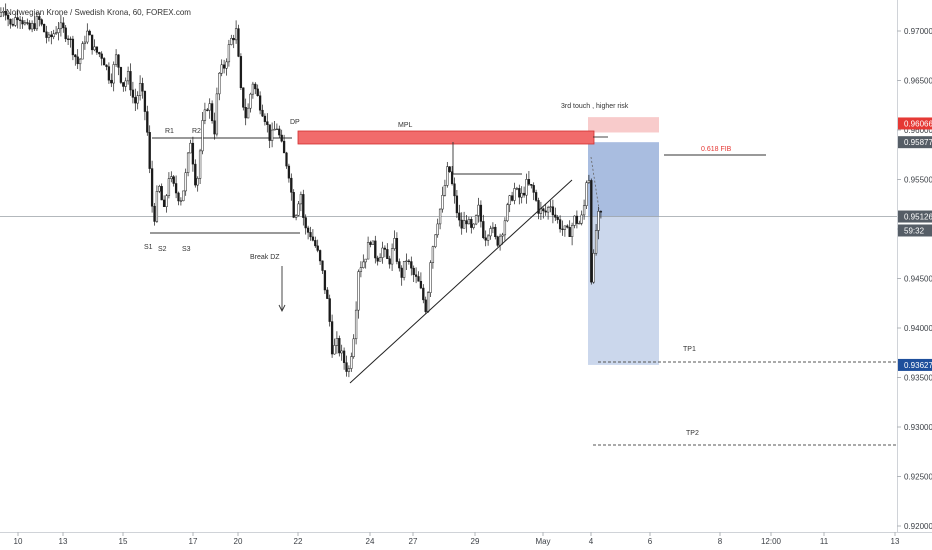 The image size is (932, 550). Describe the element at coordinates (295, 122) in the screenshot. I see `annotation-dp: DP` at that location.